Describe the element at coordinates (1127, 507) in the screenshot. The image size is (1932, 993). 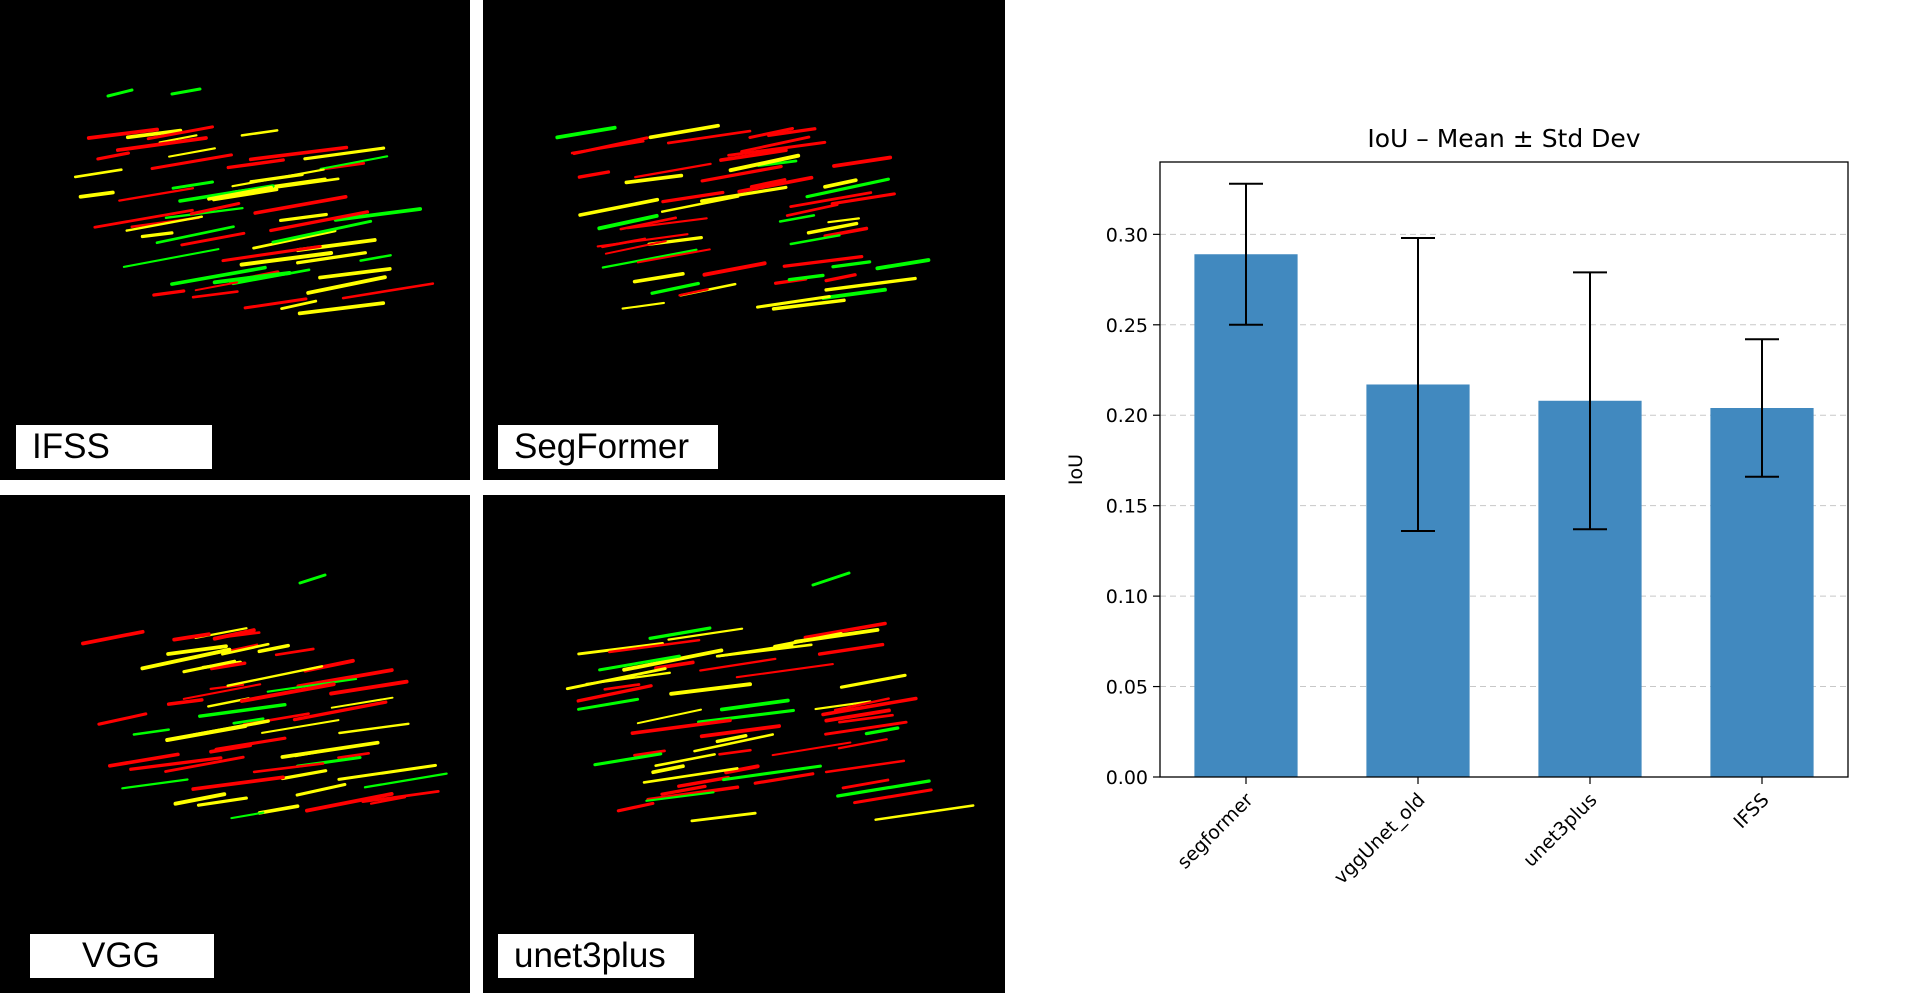
I see `y-tick-label: 0.15` at that location.